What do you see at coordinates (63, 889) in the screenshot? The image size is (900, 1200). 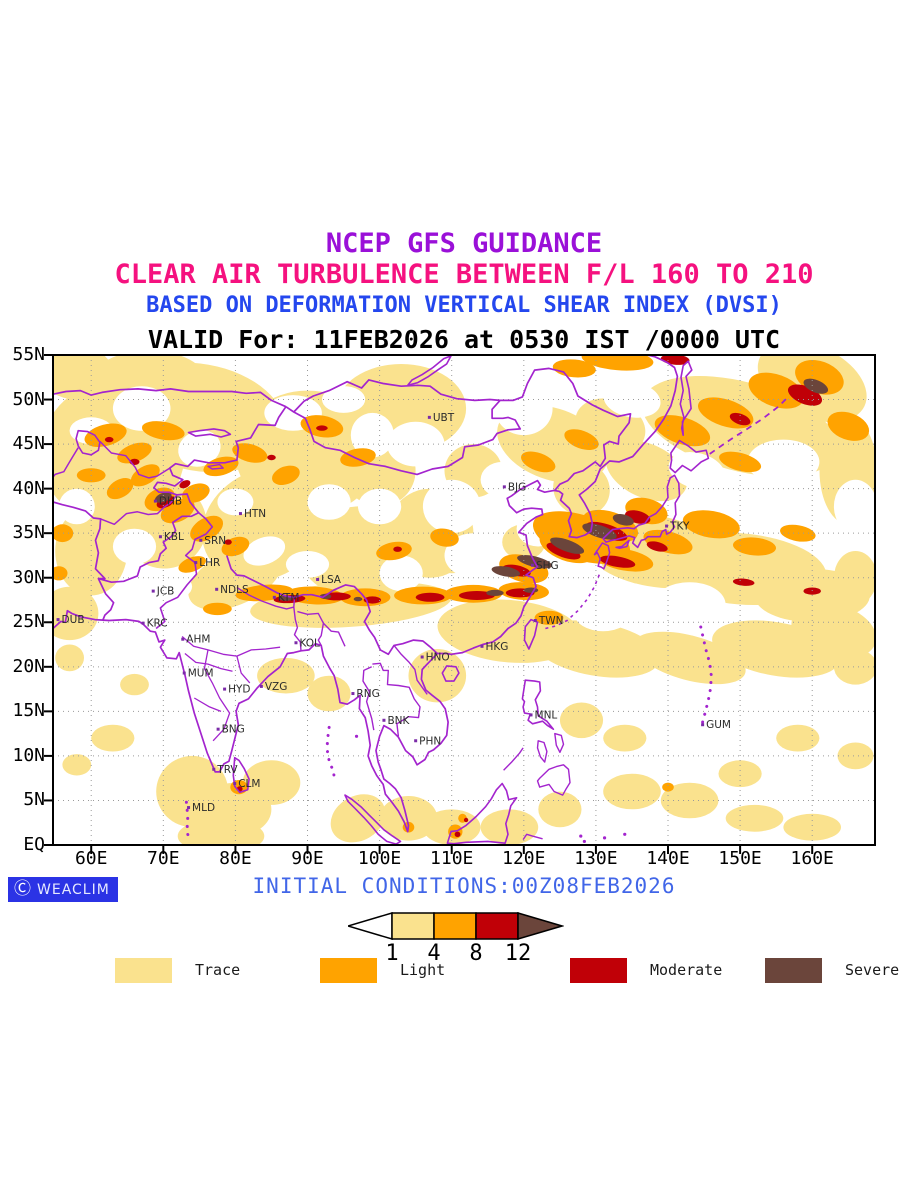 I see `weaclim-logo: Ⓒ WEACLIM` at bounding box center [63, 889].